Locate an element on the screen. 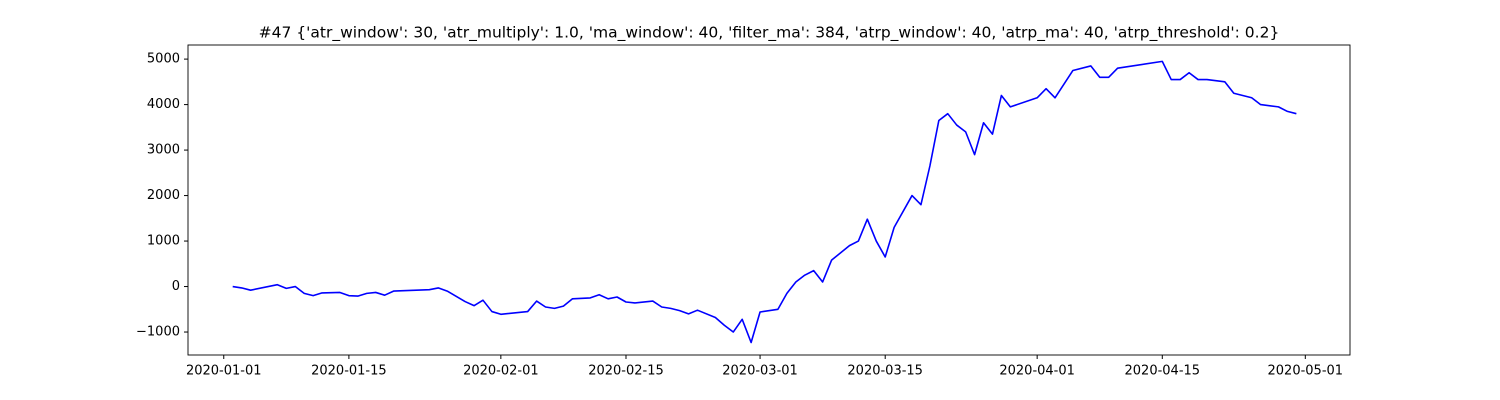 The image size is (1500, 400). y-tick-label: 4000 is located at coordinates (163, 104).